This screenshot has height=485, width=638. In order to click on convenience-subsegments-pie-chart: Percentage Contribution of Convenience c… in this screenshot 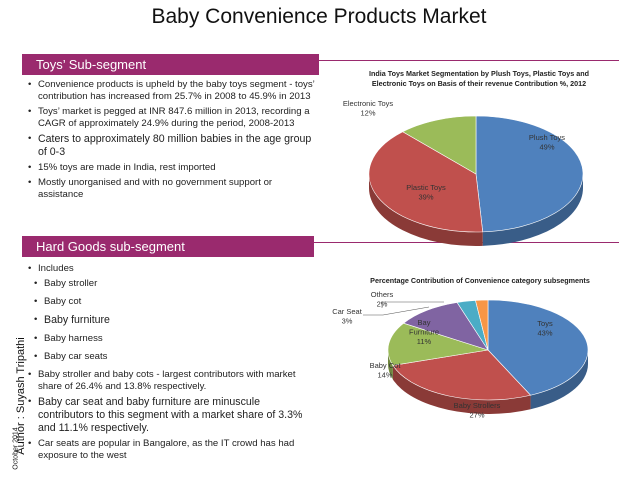, I will do `click(461, 348)`.